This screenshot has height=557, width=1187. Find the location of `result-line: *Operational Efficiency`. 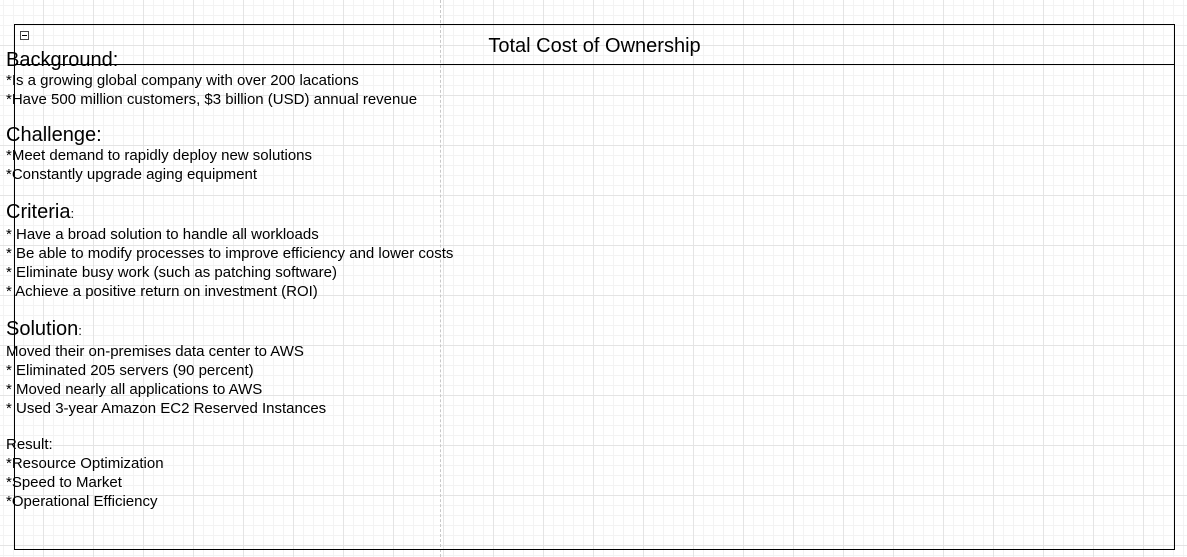

result-line: *Operational Efficiency is located at coordinates (82, 501).